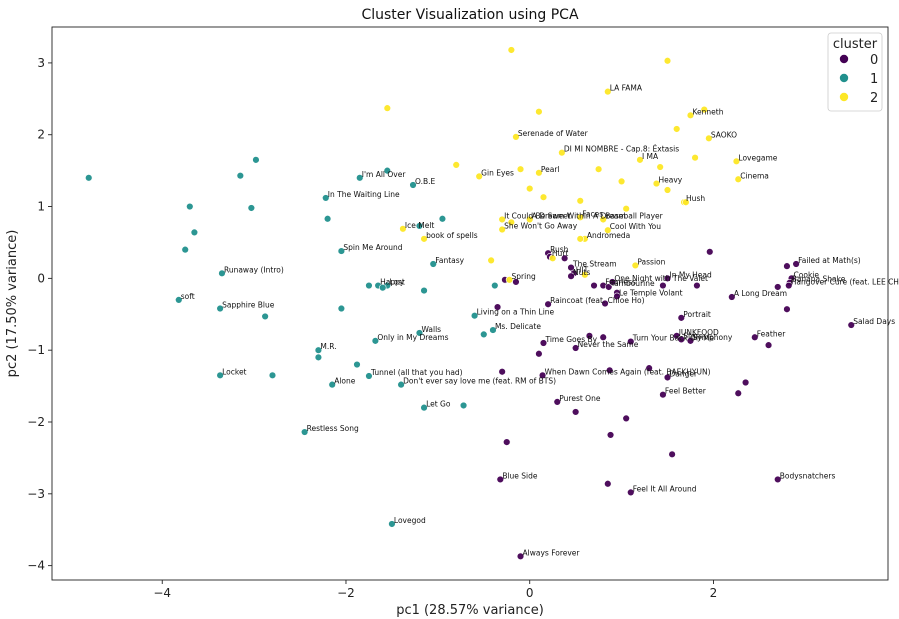  Describe the element at coordinates (364, 194) in the screenshot. I see `point-label: In The Waiting Line` at that location.